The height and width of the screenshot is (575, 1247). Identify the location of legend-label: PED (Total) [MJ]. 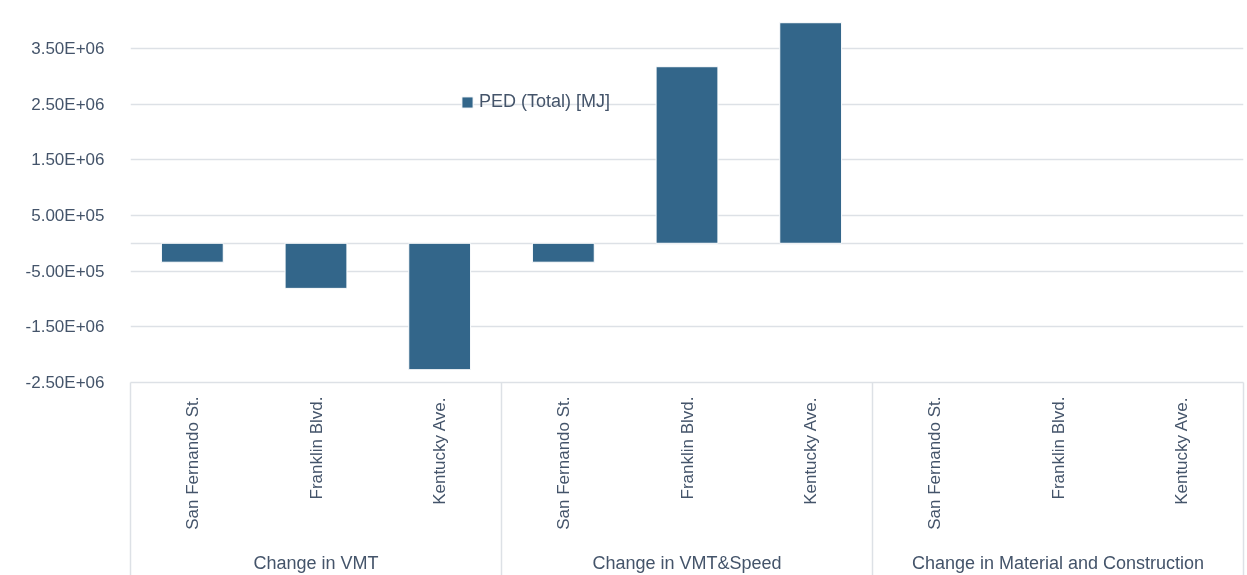
(545, 101).